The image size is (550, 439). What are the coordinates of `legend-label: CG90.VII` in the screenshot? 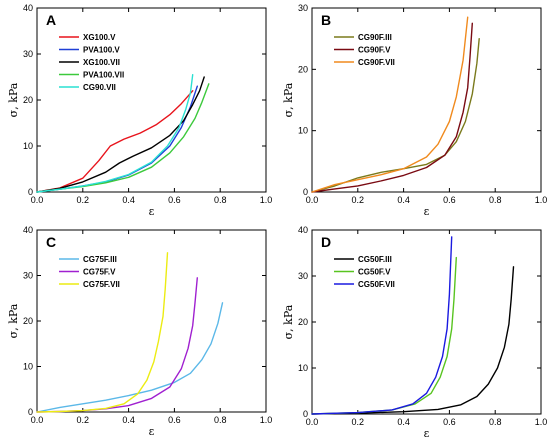 It's located at (99, 87).